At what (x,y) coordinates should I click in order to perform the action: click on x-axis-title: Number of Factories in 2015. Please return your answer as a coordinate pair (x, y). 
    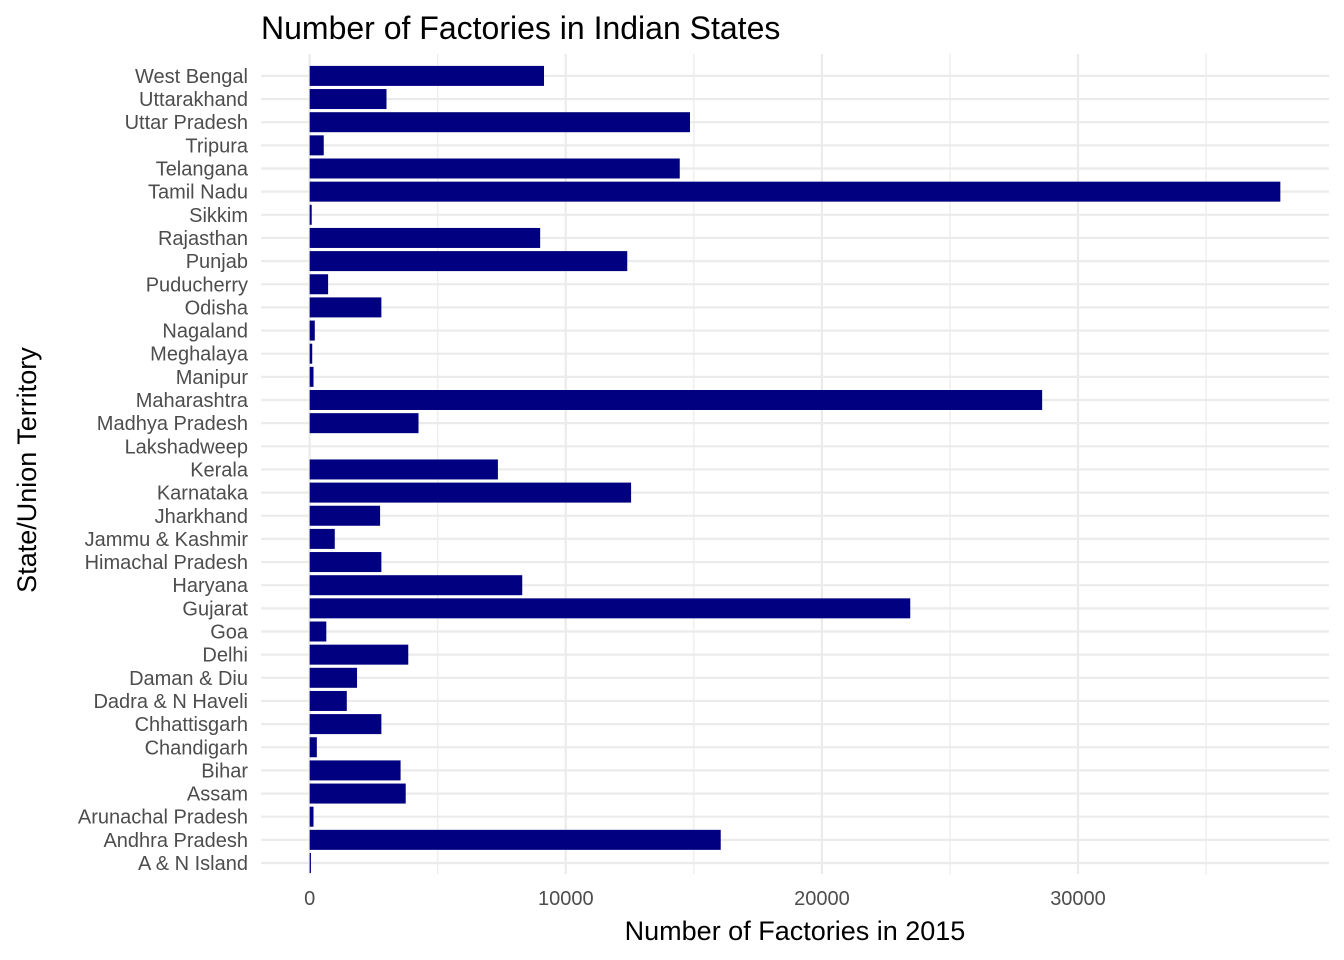
    Looking at the image, I should click on (795, 931).